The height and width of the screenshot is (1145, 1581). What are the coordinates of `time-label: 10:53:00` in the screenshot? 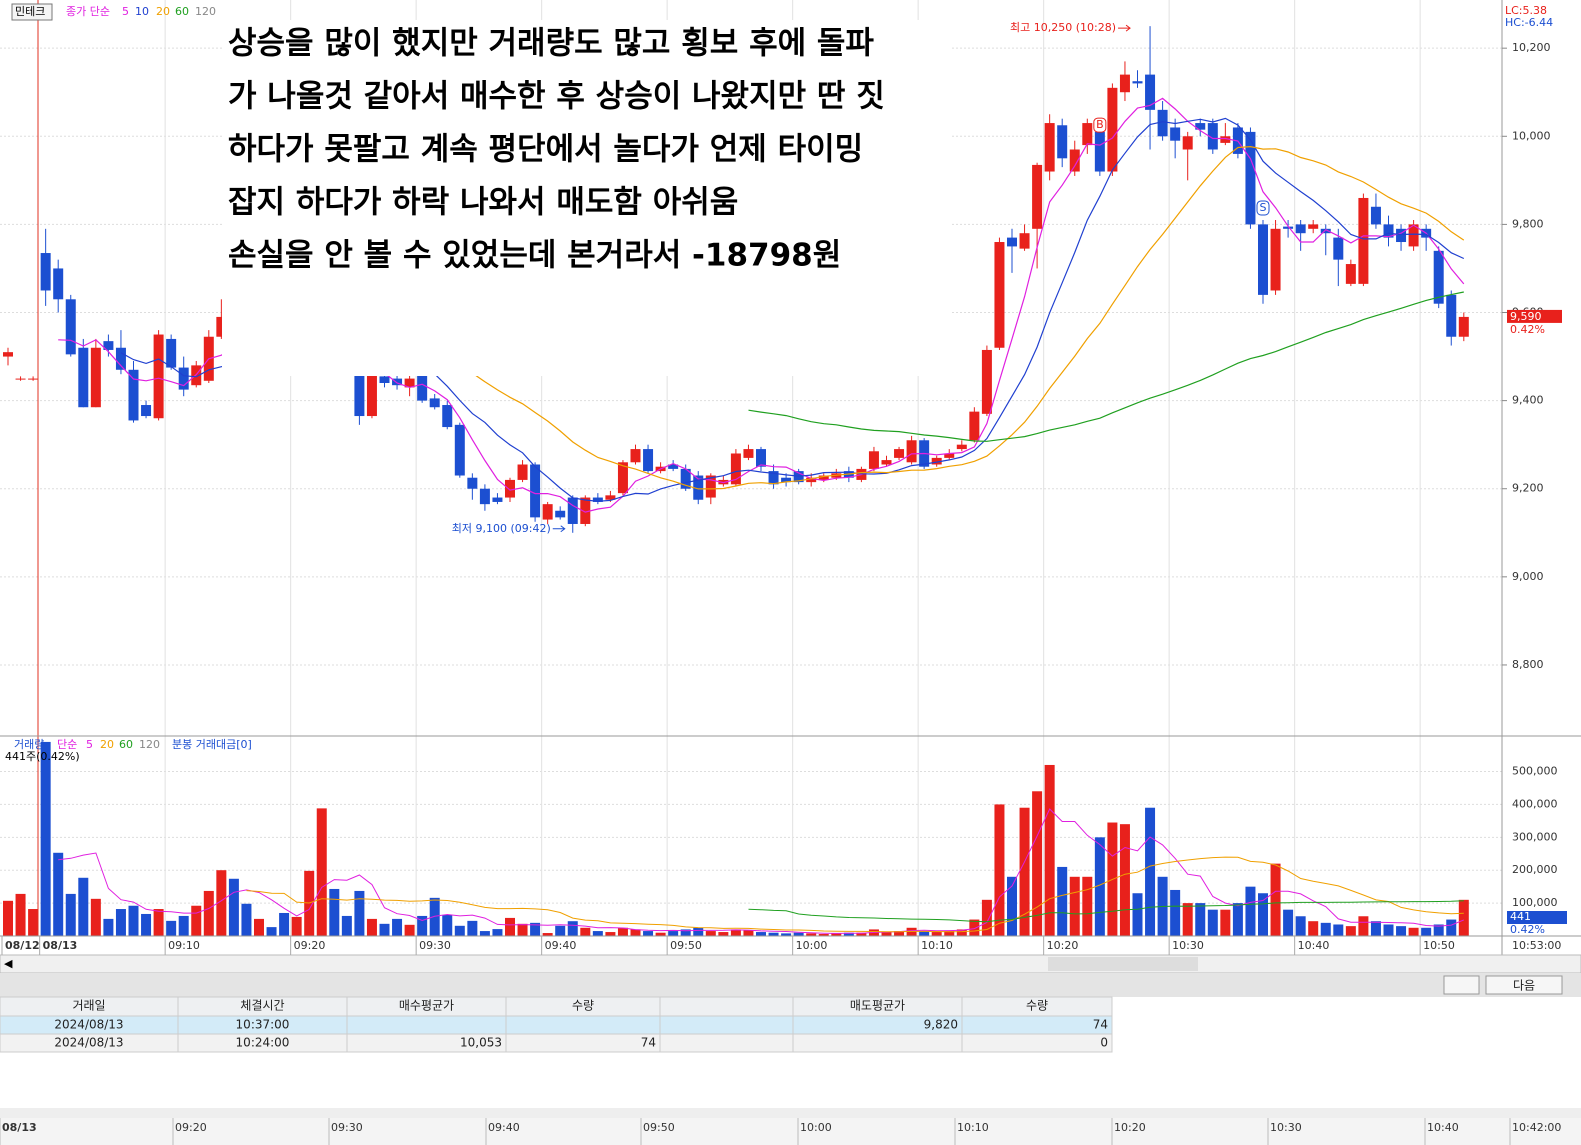 It's located at (1536, 945).